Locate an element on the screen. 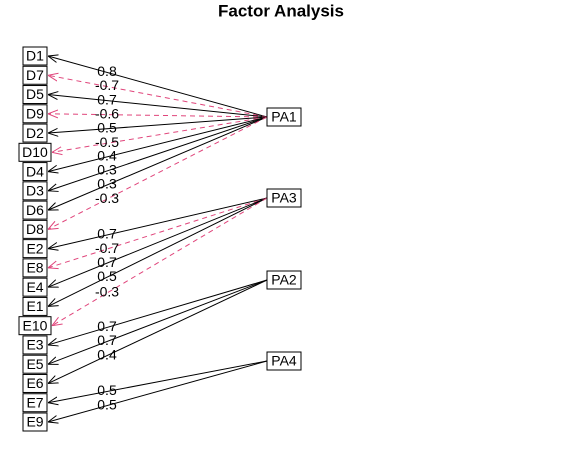 This screenshot has height=468, width=562. variable-label: D3 is located at coordinates (35, 191).